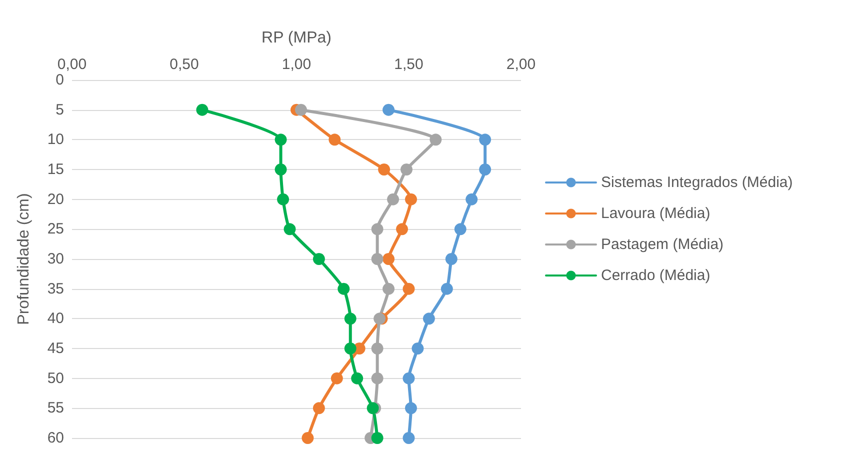 This screenshot has width=860, height=458. Describe the element at coordinates (655, 213) in the screenshot. I see `legend-label: Lavoura (Média)` at that location.